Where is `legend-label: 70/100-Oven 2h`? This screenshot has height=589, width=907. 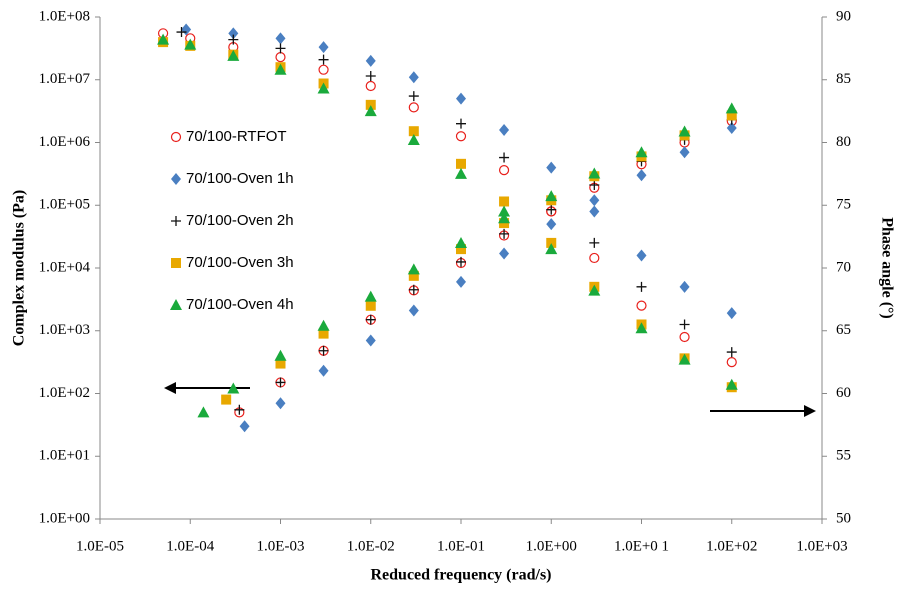 legend-label: 70/100-Oven 2h is located at coordinates (240, 220).